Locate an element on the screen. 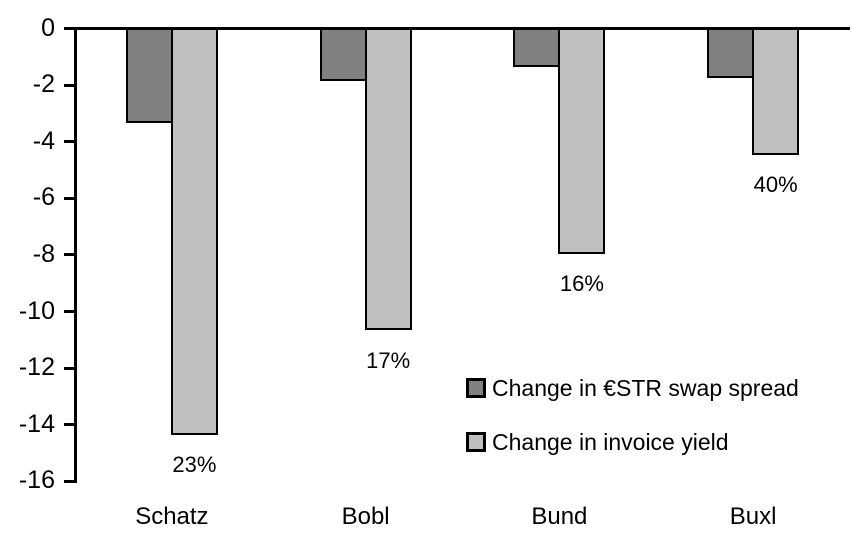 This screenshot has width=852, height=539. x-axis-category-label-schatz: Schatz is located at coordinates (172, 516).